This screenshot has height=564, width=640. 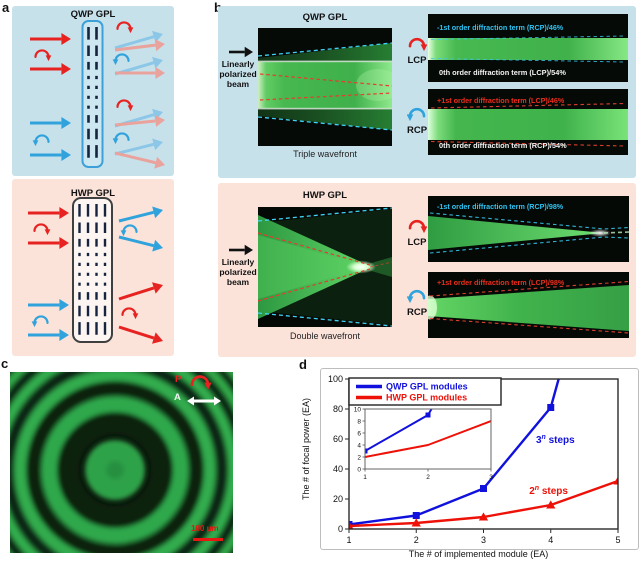 What do you see at coordinates (248, 52) in the screenshot?
I see `input-beam-arrow` at bounding box center [248, 52].